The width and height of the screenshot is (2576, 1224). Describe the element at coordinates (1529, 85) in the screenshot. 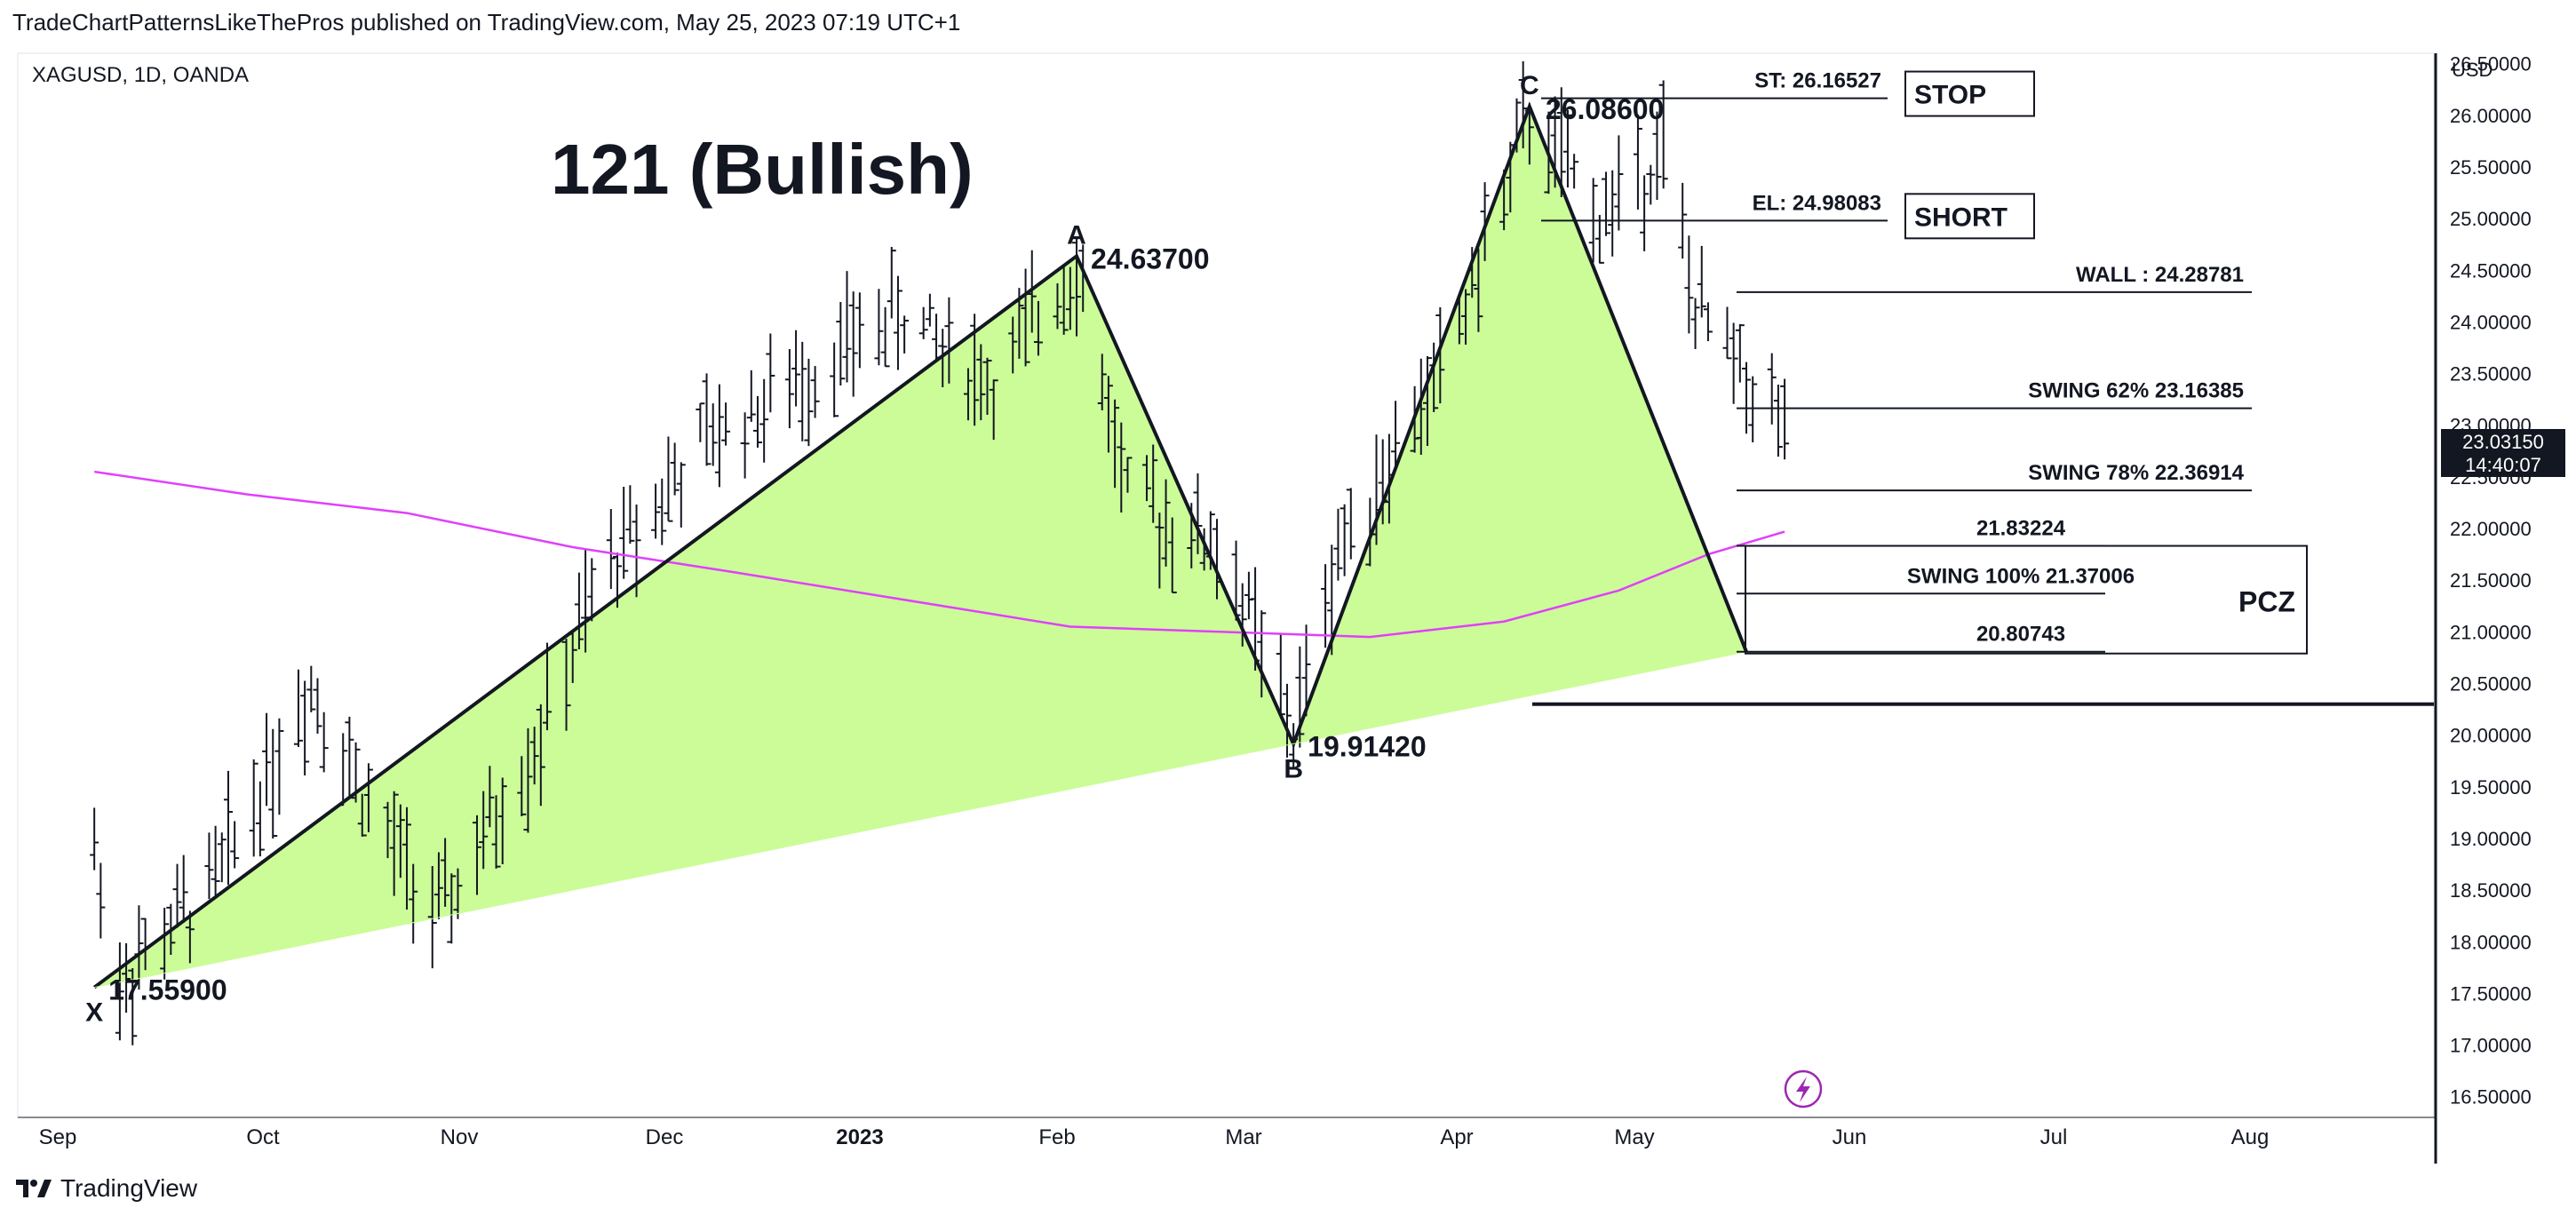

I see `pattern-point-c: C` at that location.